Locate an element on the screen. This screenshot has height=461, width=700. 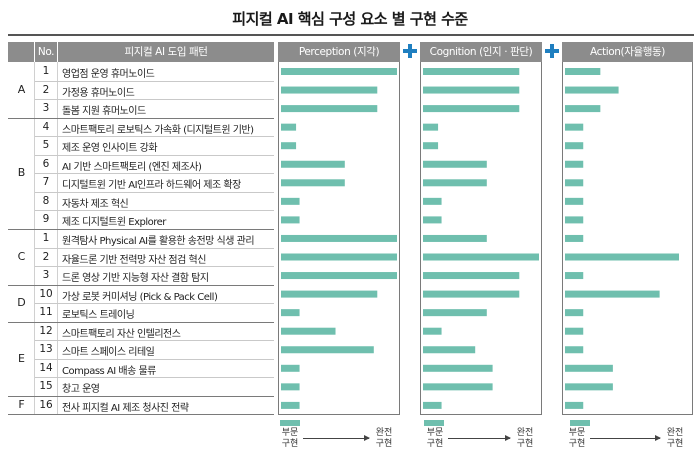
row-number: 15 is located at coordinates (46, 386).